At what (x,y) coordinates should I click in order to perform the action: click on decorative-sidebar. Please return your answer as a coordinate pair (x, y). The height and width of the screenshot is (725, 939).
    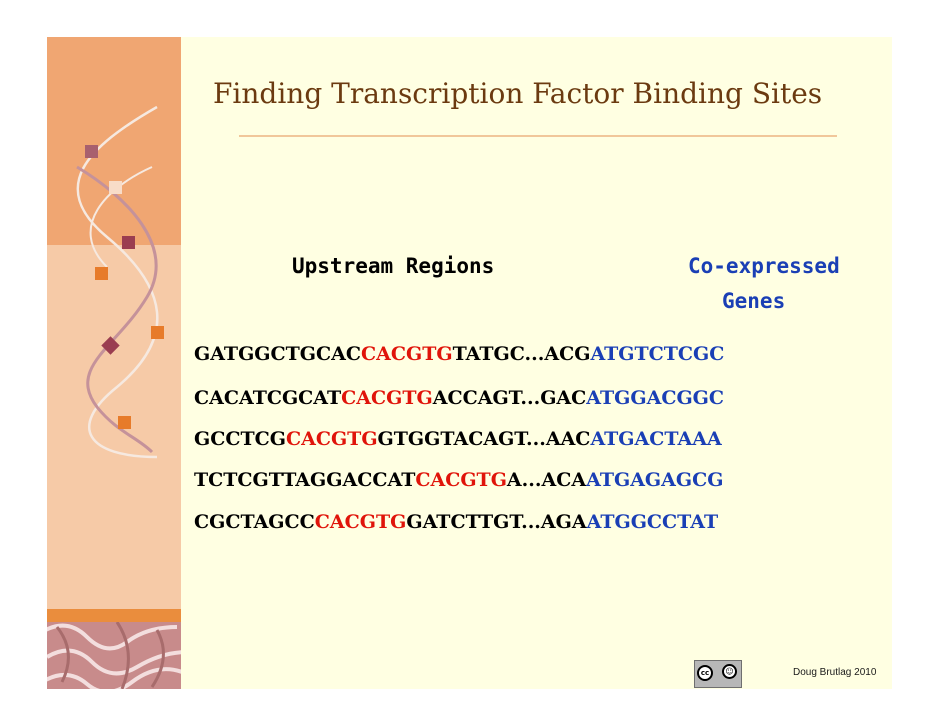
    Looking at the image, I should click on (114, 363).